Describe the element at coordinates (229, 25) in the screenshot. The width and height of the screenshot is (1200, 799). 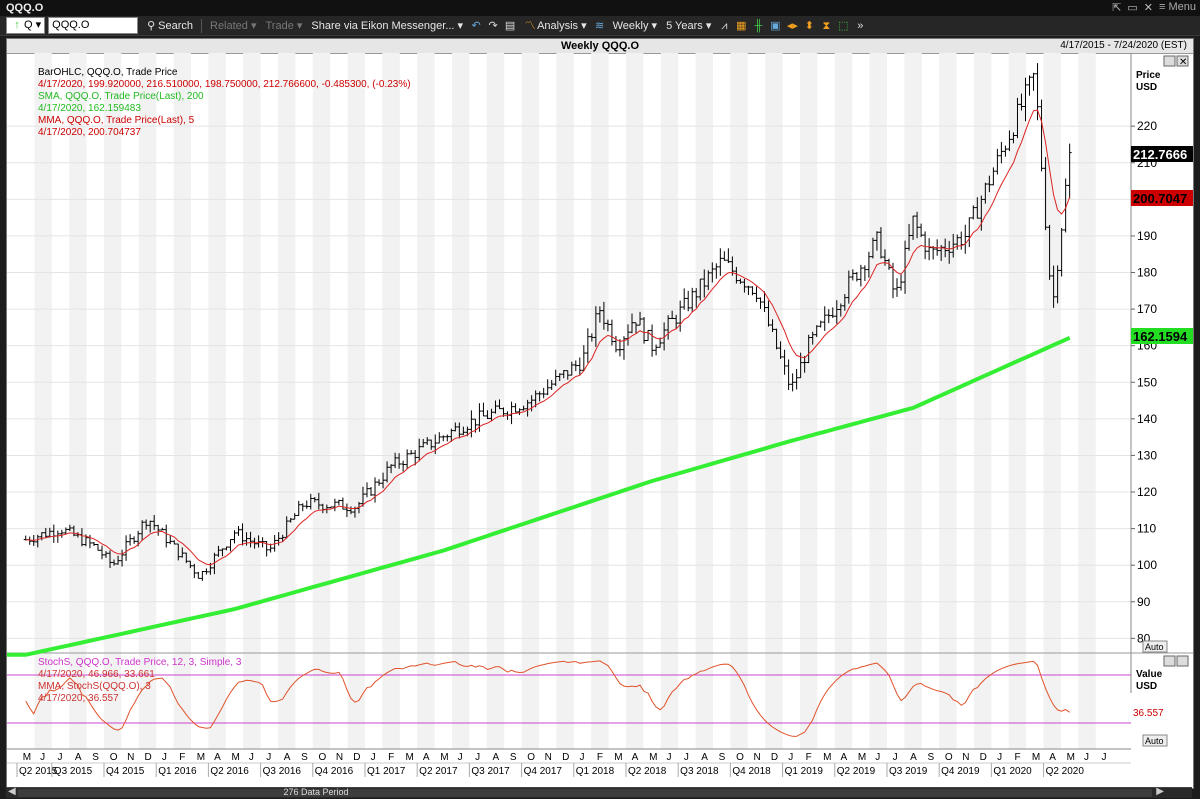
I see `related-label: Related` at that location.